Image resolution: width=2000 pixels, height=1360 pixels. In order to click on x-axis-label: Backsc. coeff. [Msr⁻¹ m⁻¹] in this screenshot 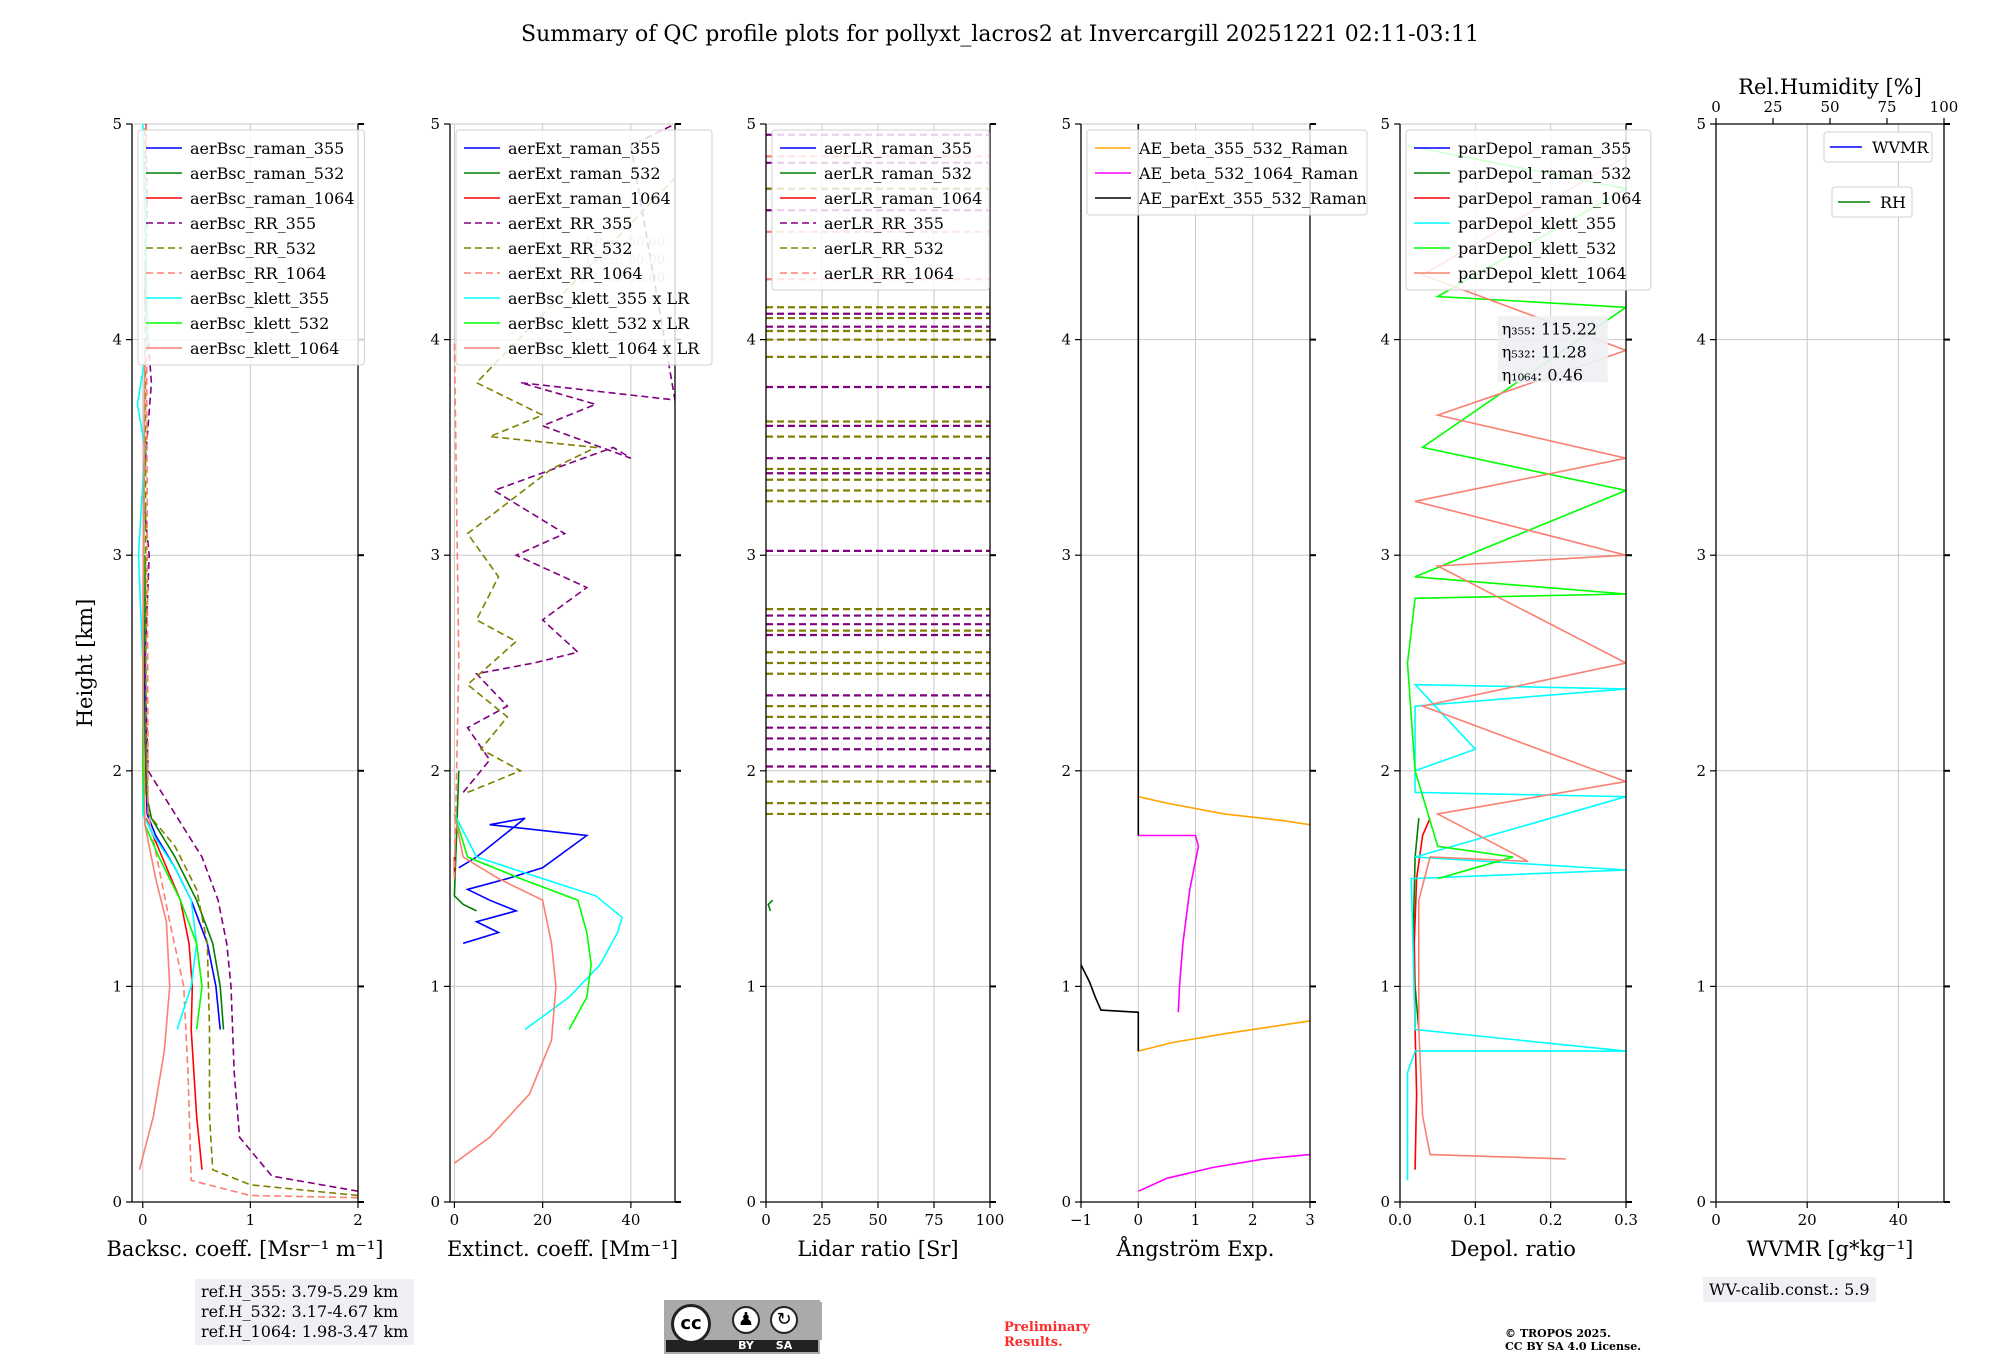, I will do `click(245, 1249)`.